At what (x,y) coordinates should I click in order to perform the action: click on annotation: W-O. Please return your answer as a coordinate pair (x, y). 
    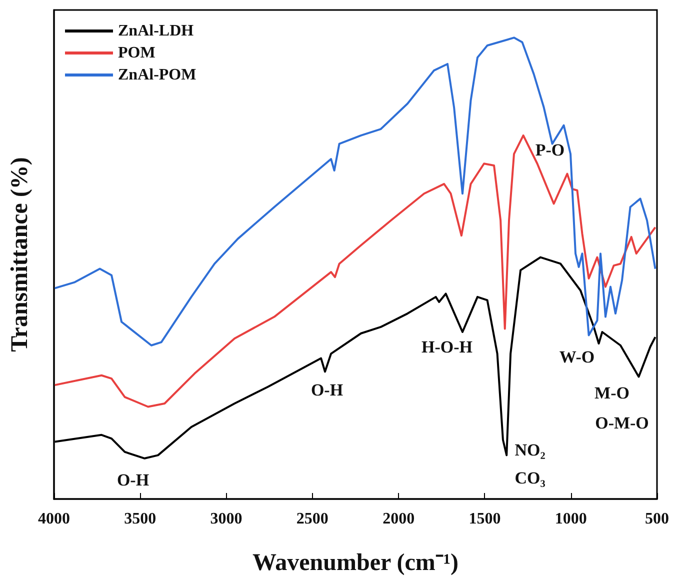
    Looking at the image, I should click on (577, 357).